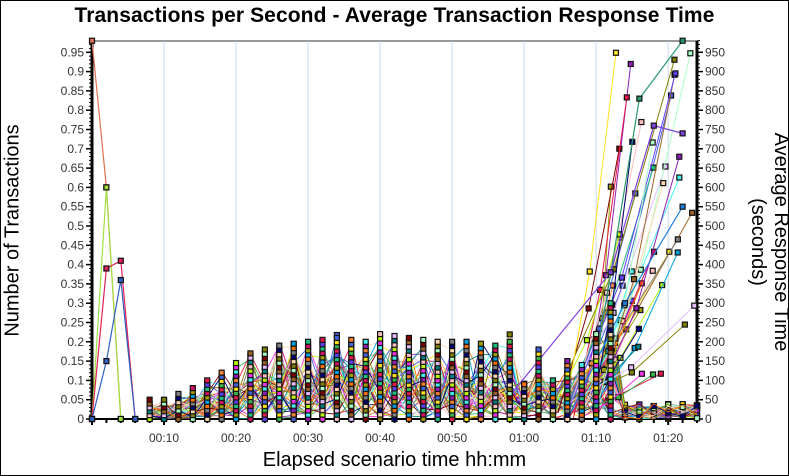 The width and height of the screenshot is (789, 476). Describe the element at coordinates (75, 149) in the screenshot. I see `y-tick-label: 0.7` at that location.